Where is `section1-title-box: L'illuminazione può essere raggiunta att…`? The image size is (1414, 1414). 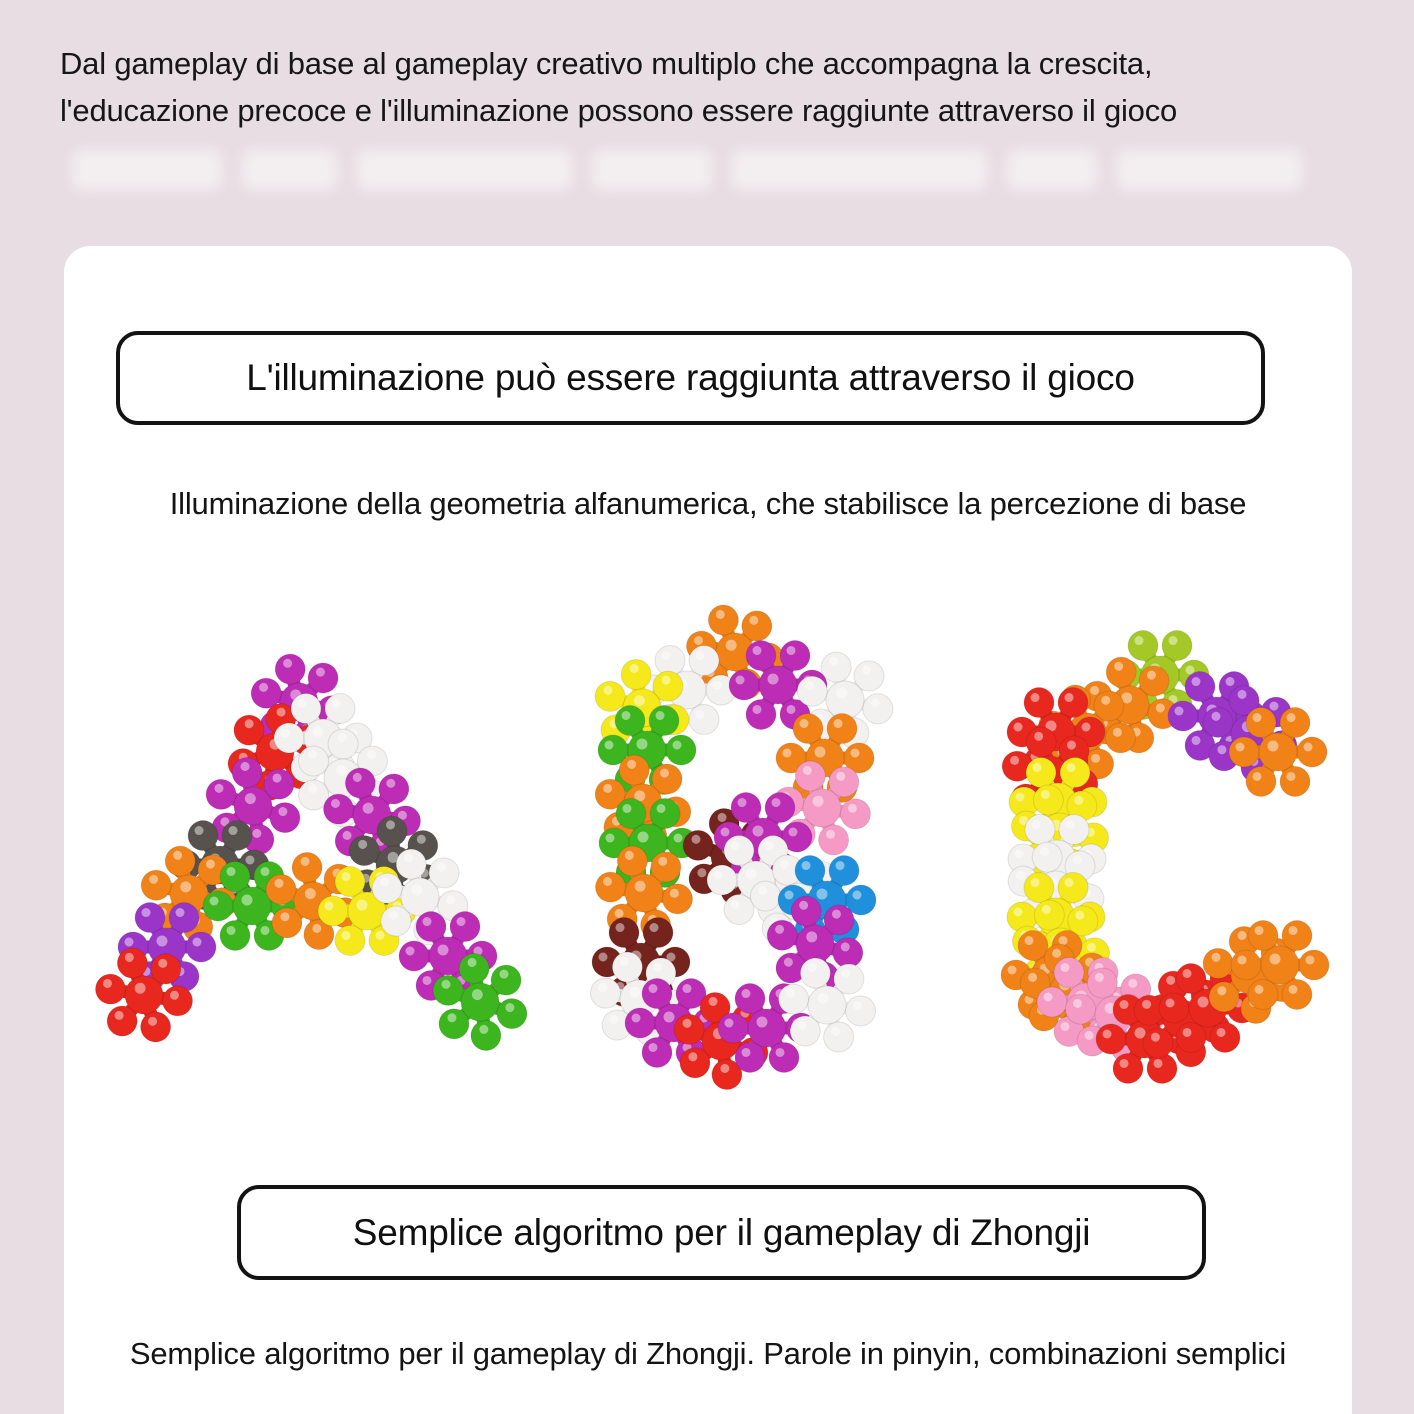
section1-title-box: L'illuminazione può essere raggiunta att… is located at coordinates (690, 378).